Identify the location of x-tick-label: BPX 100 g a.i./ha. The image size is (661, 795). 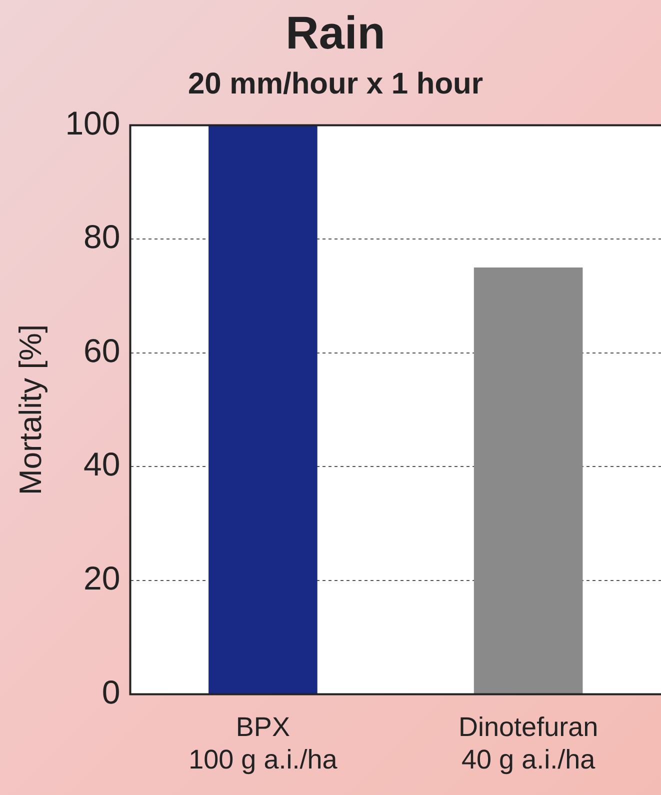
(263, 743).